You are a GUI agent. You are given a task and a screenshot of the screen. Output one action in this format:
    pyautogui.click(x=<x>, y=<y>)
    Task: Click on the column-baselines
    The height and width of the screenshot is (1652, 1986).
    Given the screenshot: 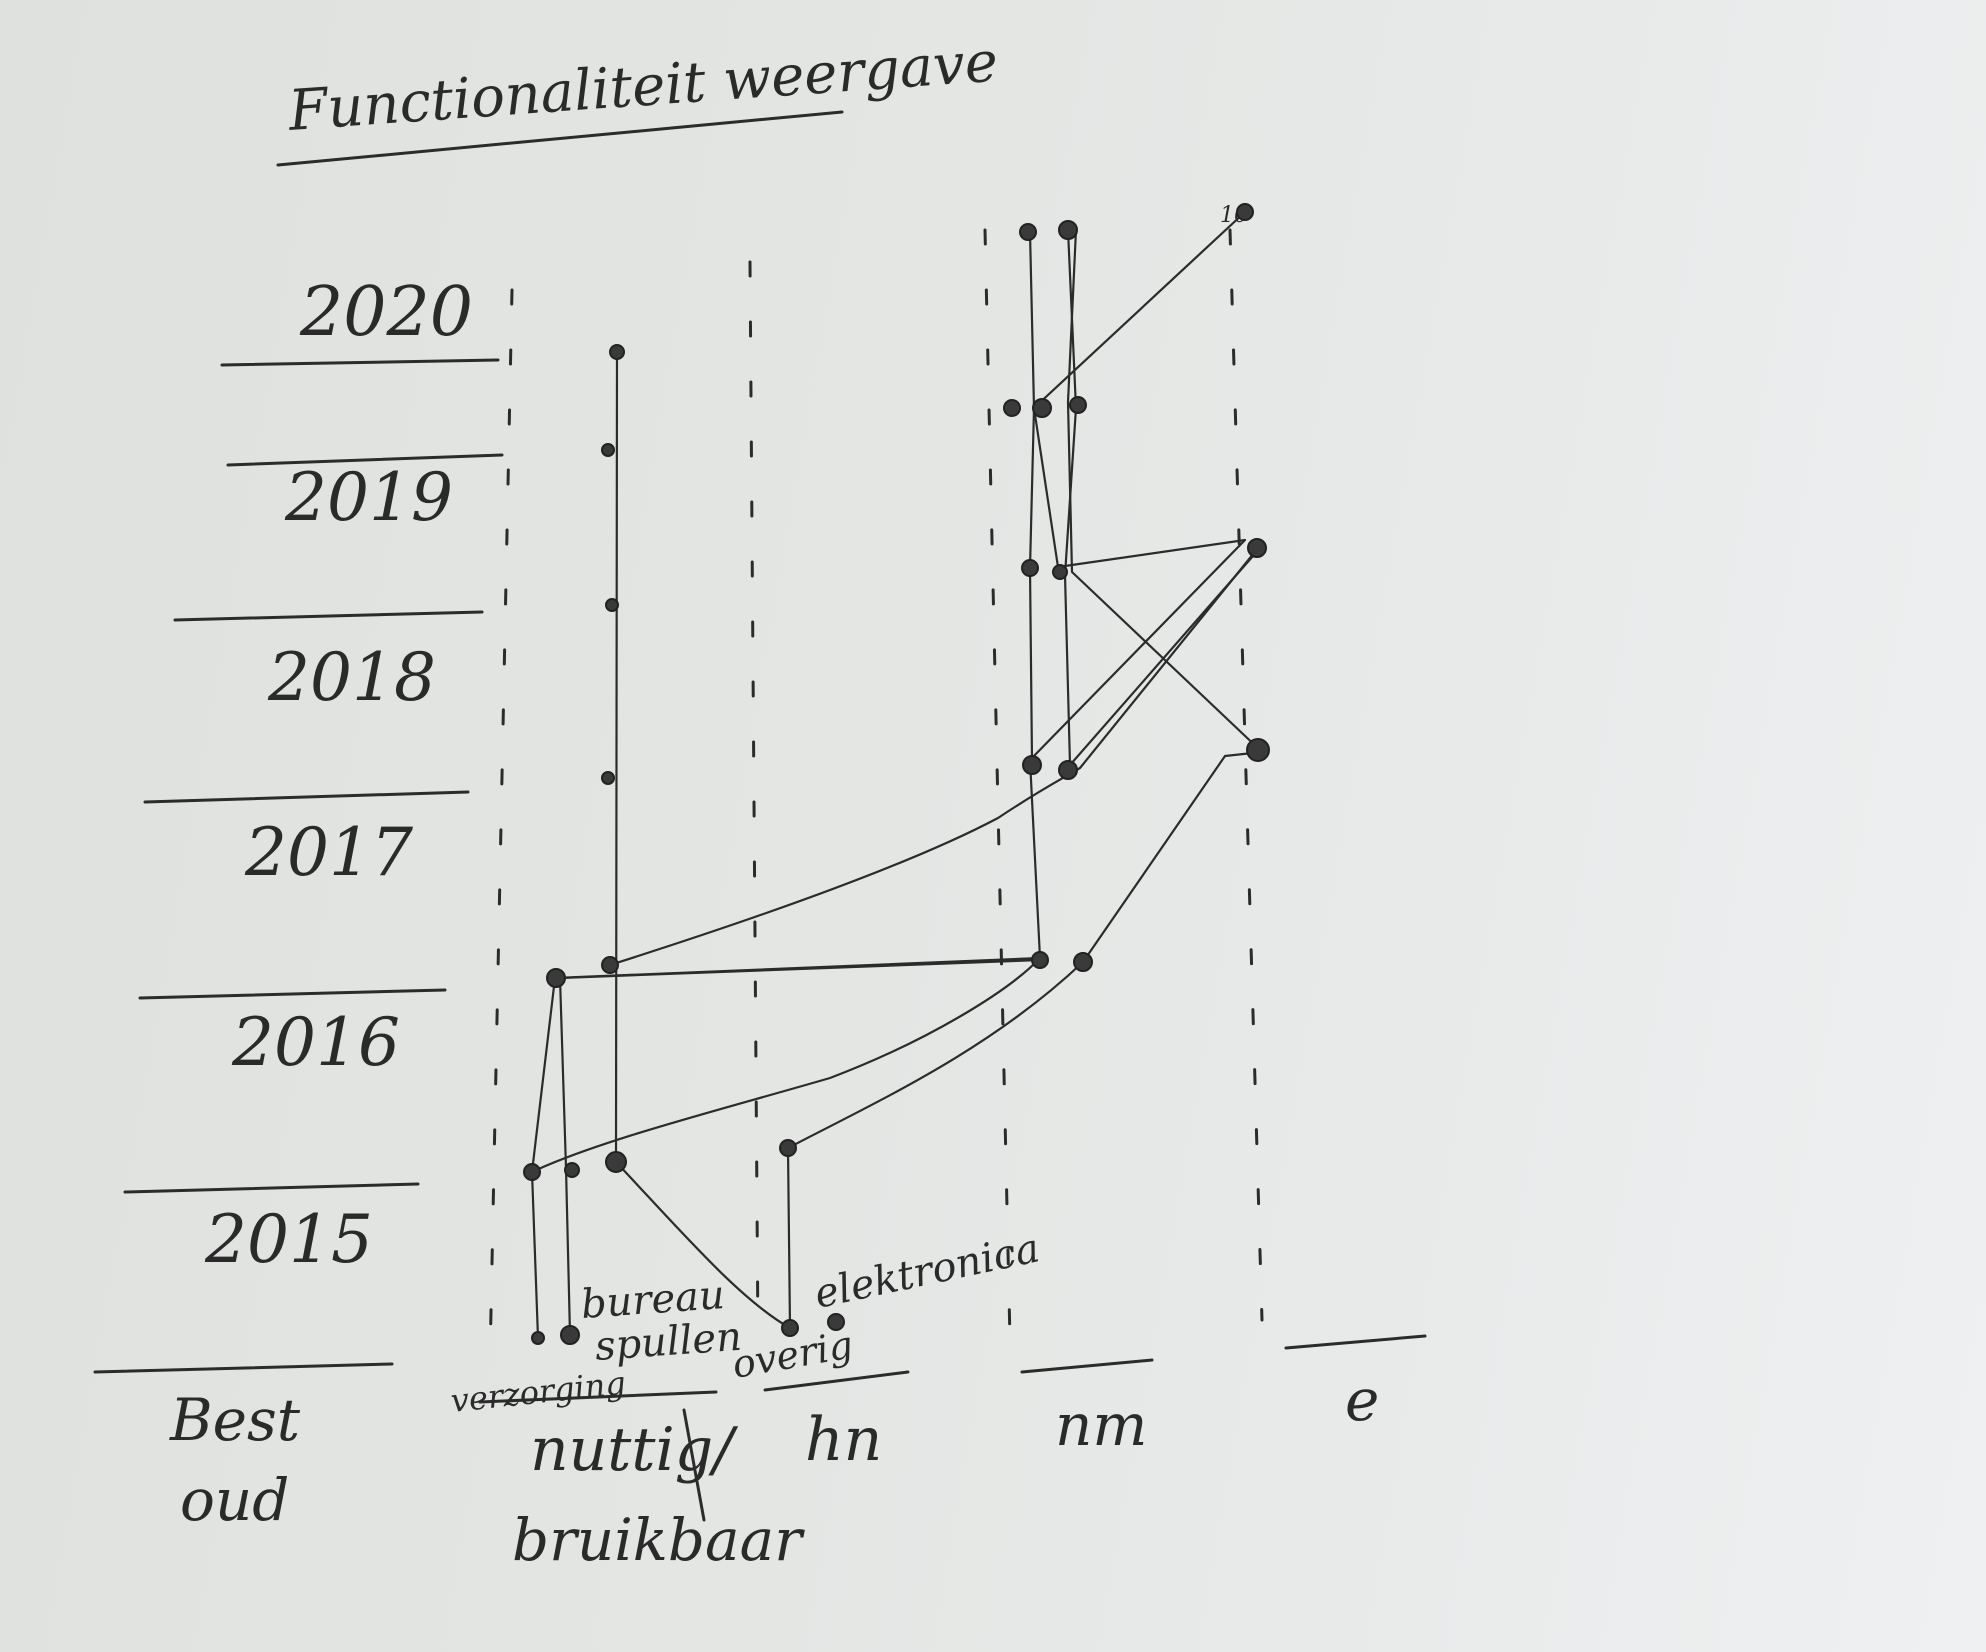 What is the action you would take?
    pyautogui.click(x=952, y=1369)
    